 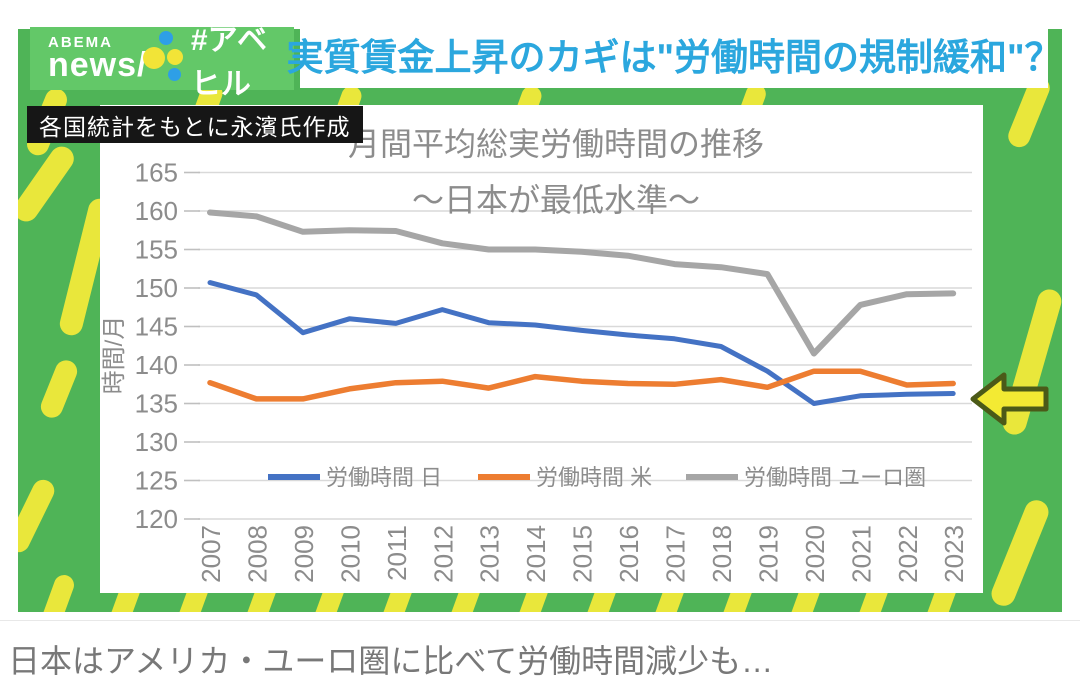 What do you see at coordinates (156, 288) in the screenshot?
I see `y-tick-label: 150` at bounding box center [156, 288].